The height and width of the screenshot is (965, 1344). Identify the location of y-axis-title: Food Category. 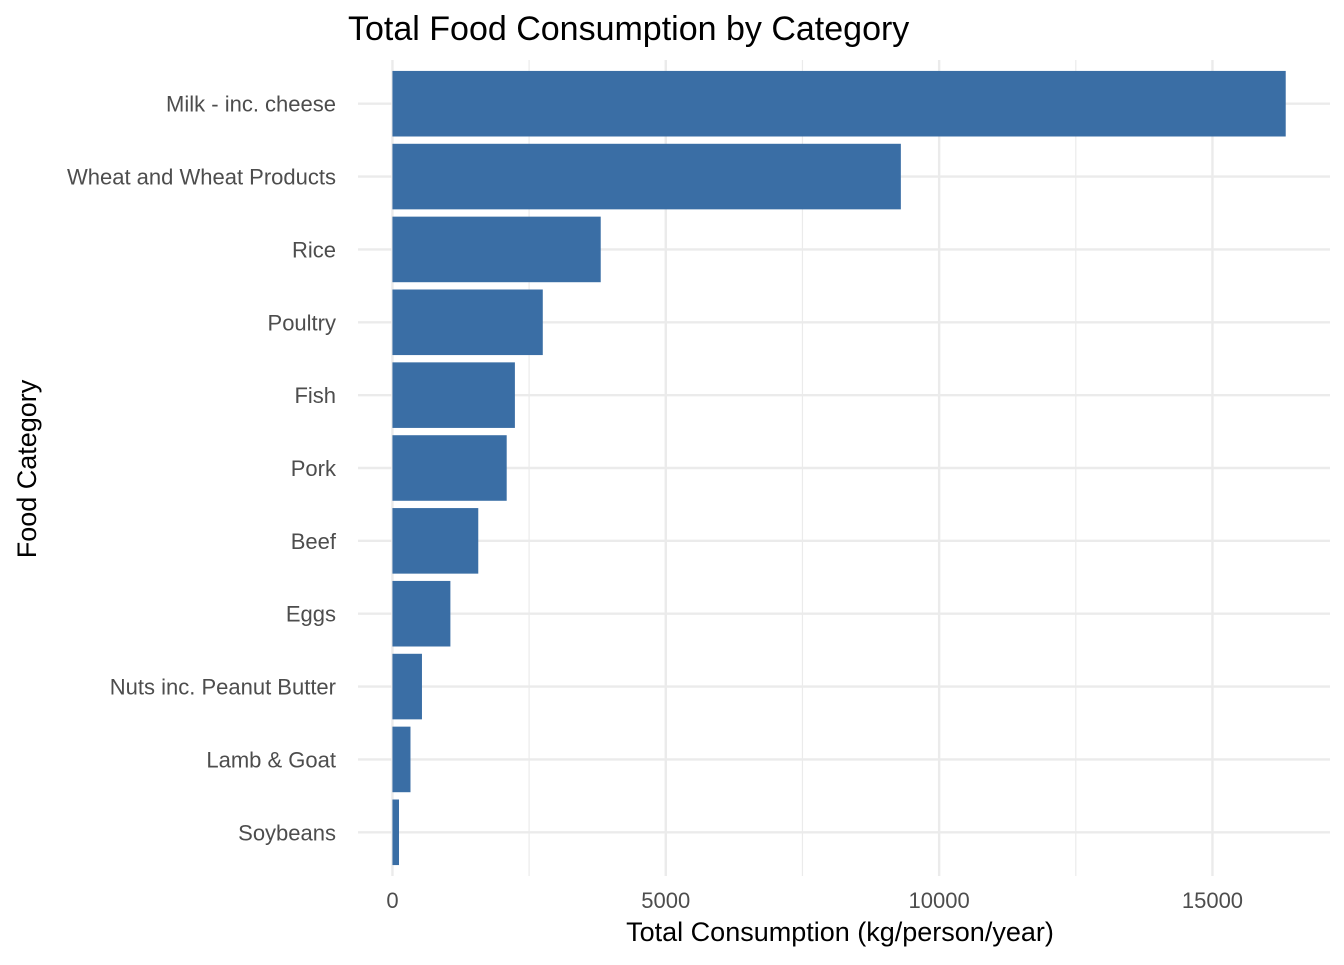
(27, 468).